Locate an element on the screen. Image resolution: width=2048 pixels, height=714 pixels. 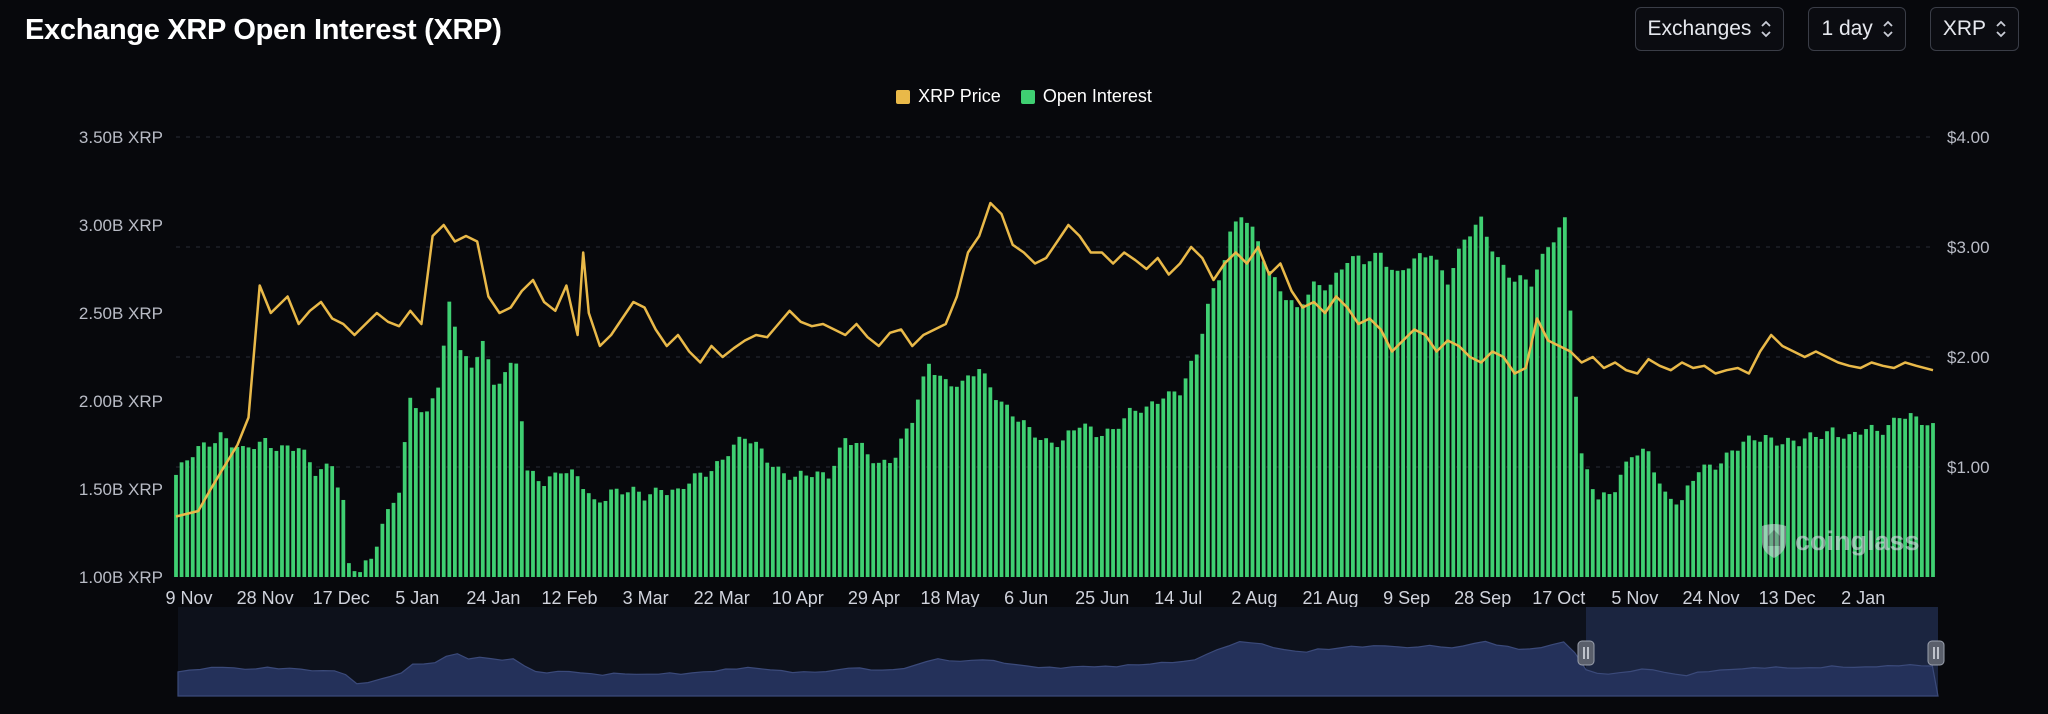
navigator-right-handle is located at coordinates (1936, 653).